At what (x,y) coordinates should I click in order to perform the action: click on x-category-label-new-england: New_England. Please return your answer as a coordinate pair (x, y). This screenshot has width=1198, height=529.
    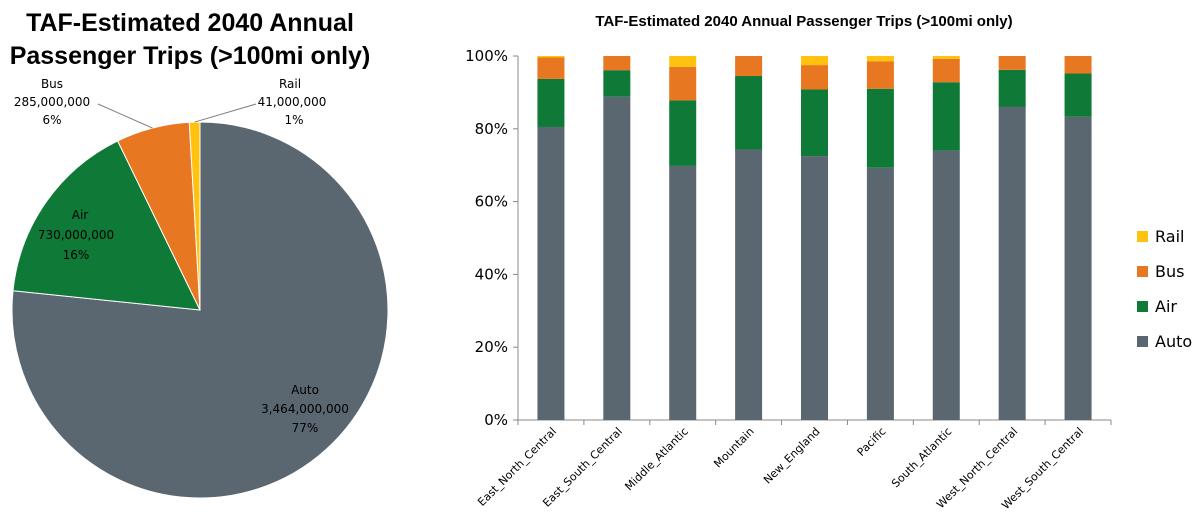
    Looking at the image, I should click on (792, 456).